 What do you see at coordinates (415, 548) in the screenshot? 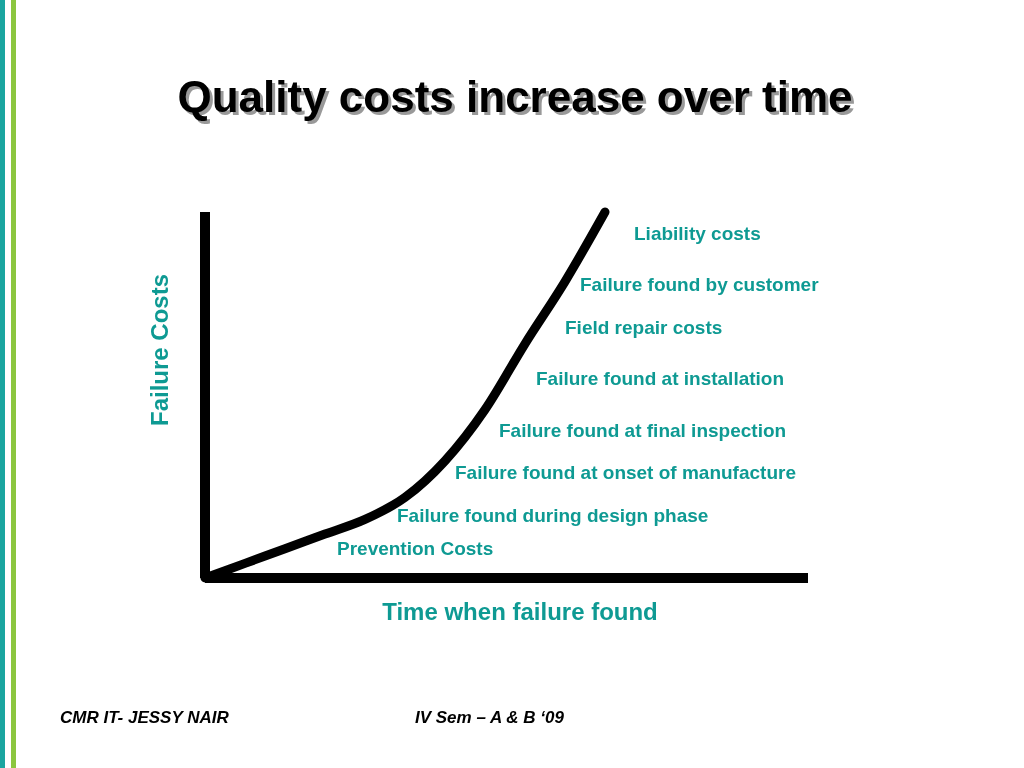
I see `annotation: Prevention Costs` at bounding box center [415, 548].